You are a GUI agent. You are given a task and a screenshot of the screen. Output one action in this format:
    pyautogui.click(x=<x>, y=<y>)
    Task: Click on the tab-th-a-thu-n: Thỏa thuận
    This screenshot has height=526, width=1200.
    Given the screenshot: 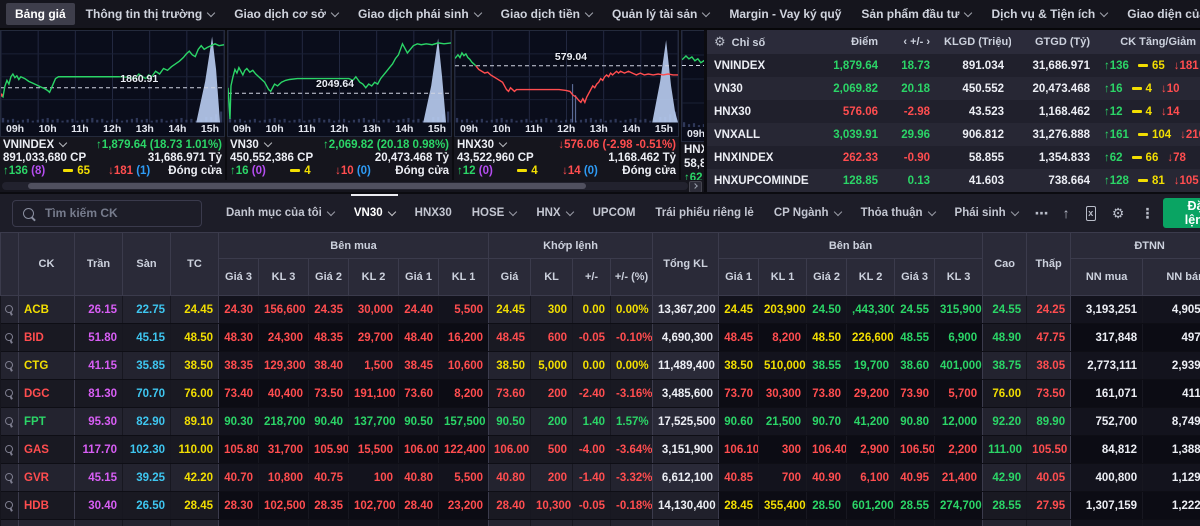 What is the action you would take?
    pyautogui.click(x=898, y=213)
    